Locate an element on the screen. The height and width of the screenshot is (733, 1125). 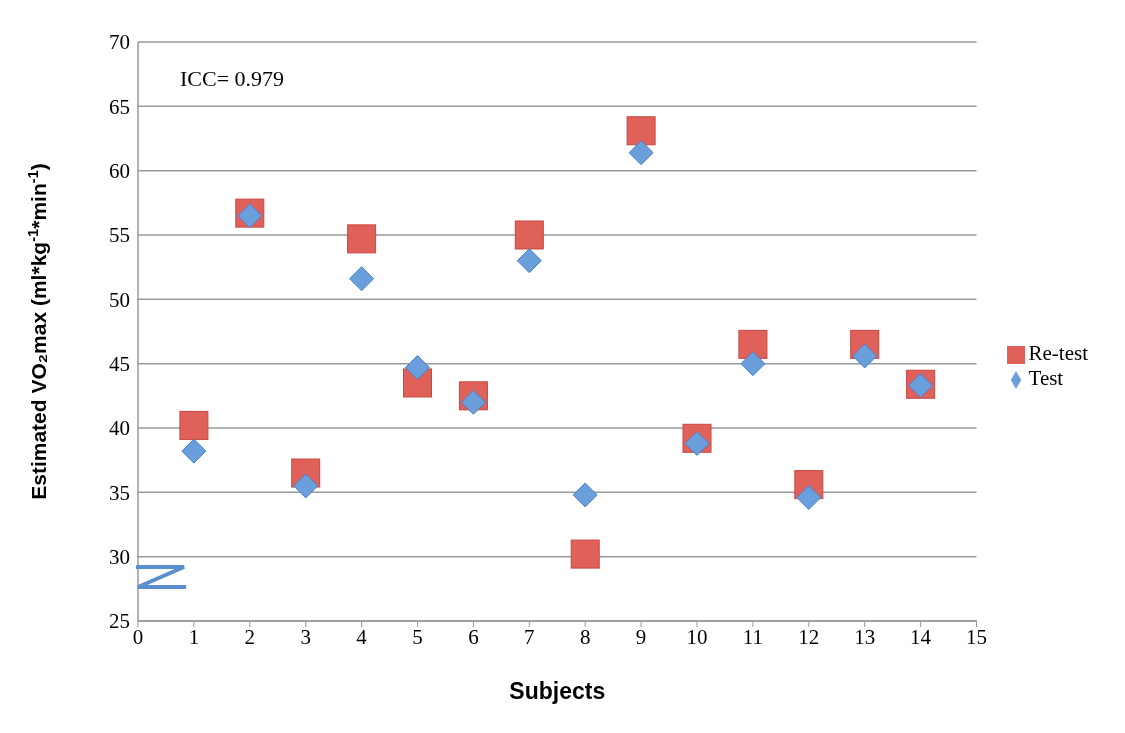
x-tick-label: 6 is located at coordinates (473, 636).